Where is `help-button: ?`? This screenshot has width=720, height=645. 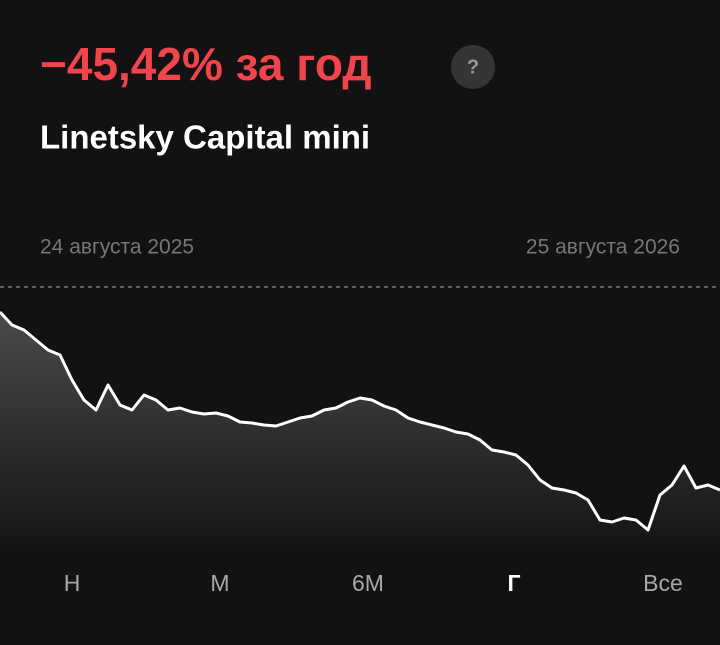
help-button: ? is located at coordinates (473, 67).